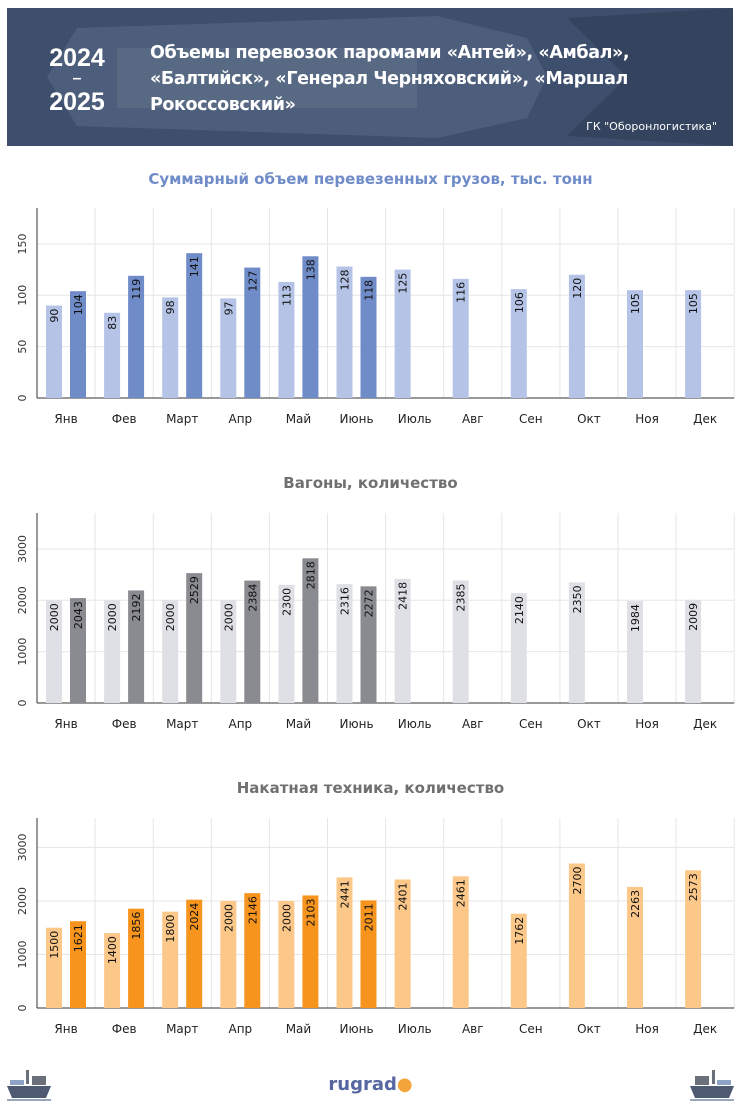 This screenshot has width=741, height=1109. I want to click on source-label: ГК "Оборонлогистика", so click(651, 126).